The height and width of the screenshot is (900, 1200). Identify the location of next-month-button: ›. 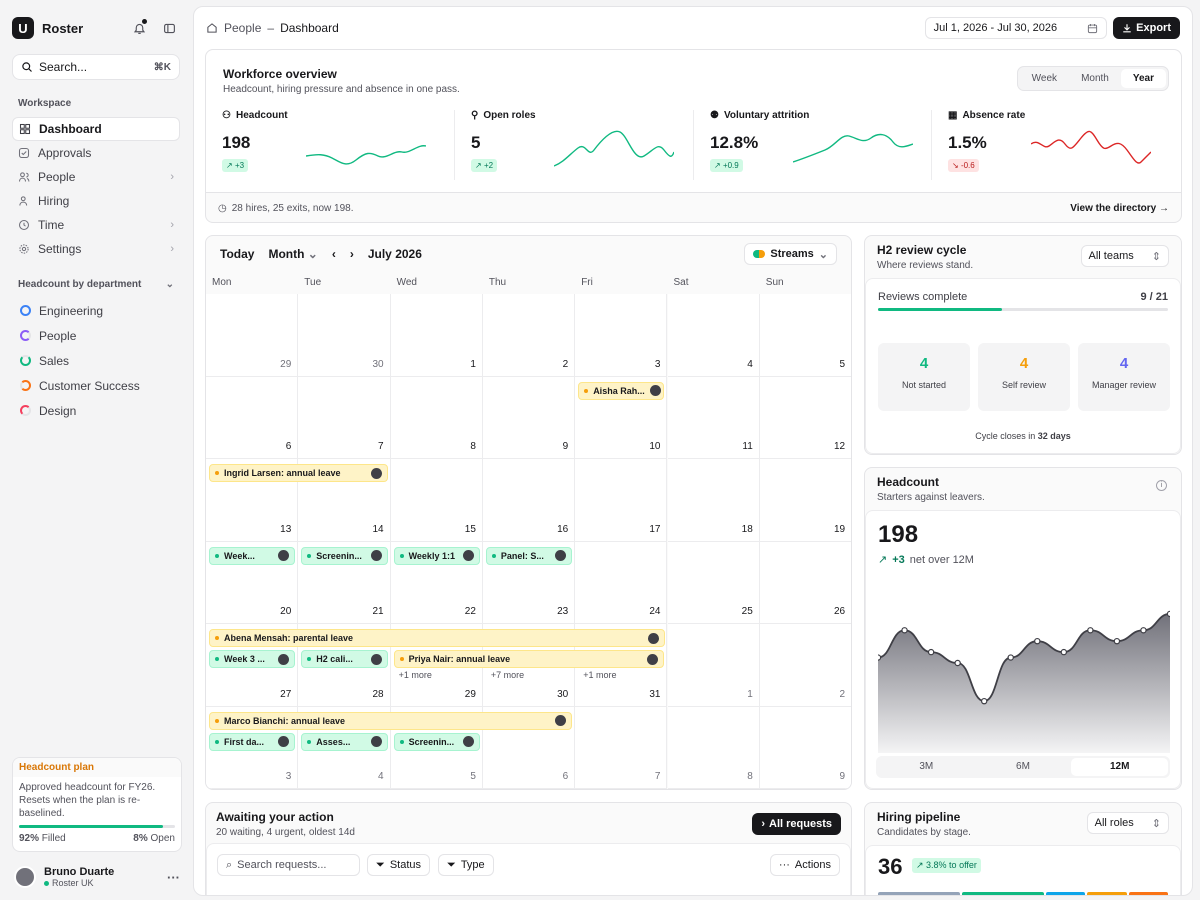
(351, 254).